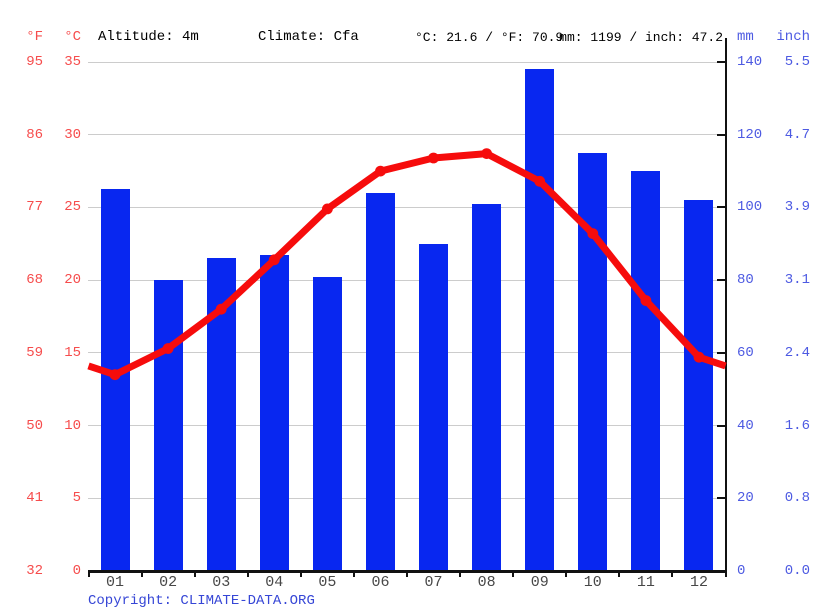 Image resolution: width=815 pixels, height=611 pixels. Describe the element at coordinates (797, 207) in the screenshot. I see `axis-label-inch: 3.9` at that location.